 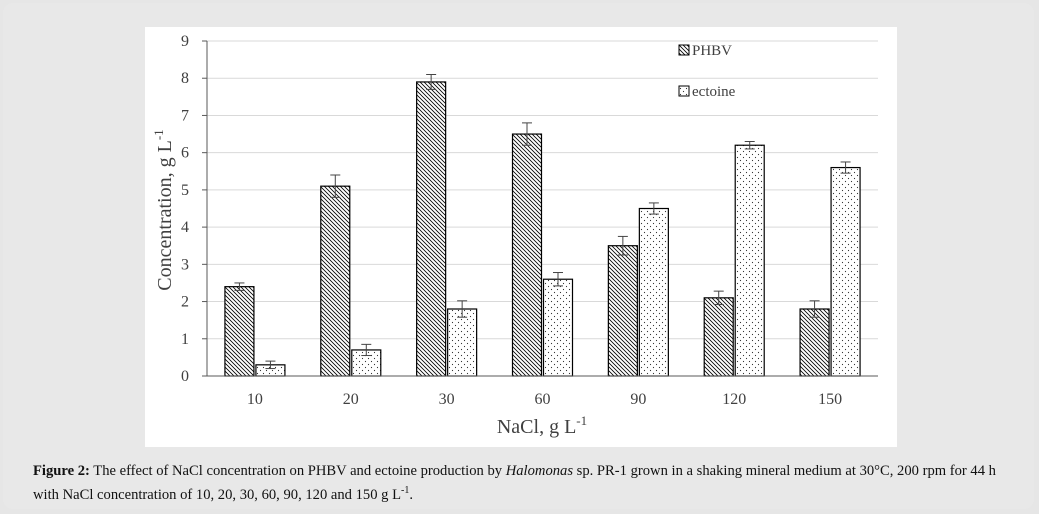 I want to click on y-tick-label: 7, so click(x=185, y=115).